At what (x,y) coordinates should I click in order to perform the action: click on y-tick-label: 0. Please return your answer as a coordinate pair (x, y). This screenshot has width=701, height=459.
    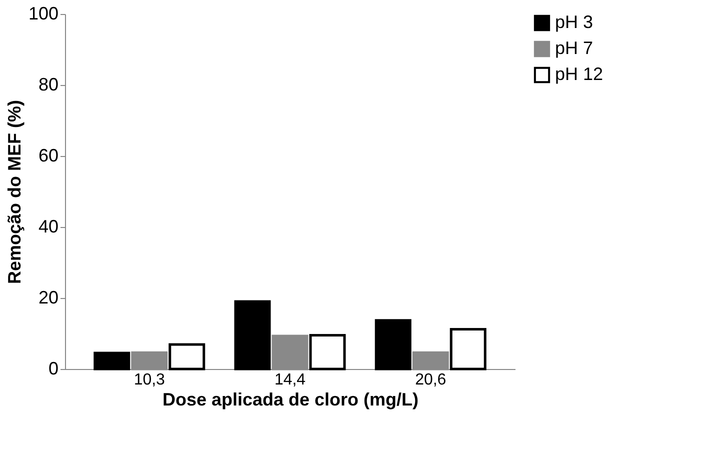
    Looking at the image, I should click on (53, 368).